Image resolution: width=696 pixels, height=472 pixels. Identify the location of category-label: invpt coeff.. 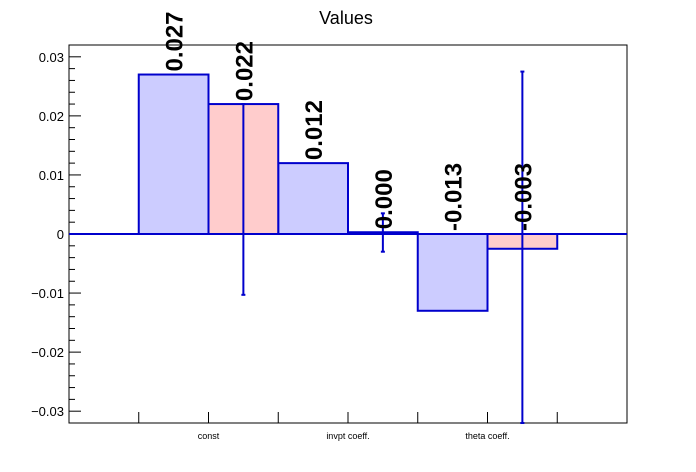
(347, 436).